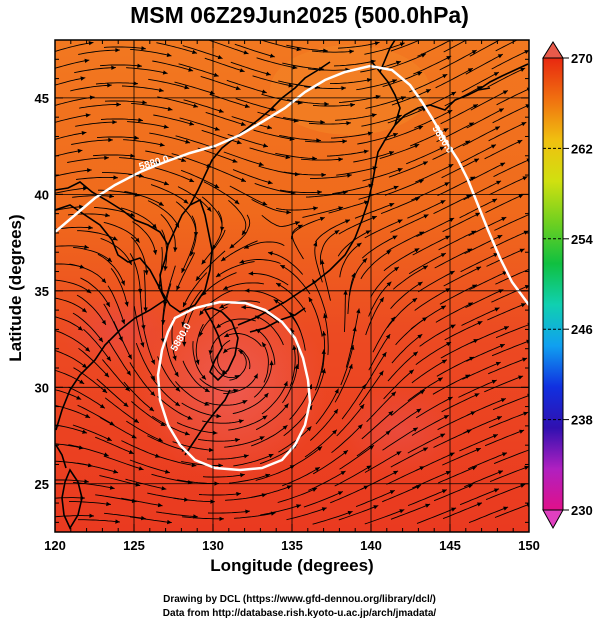  I want to click on colorbar-top-arrow, so click(553, 50).